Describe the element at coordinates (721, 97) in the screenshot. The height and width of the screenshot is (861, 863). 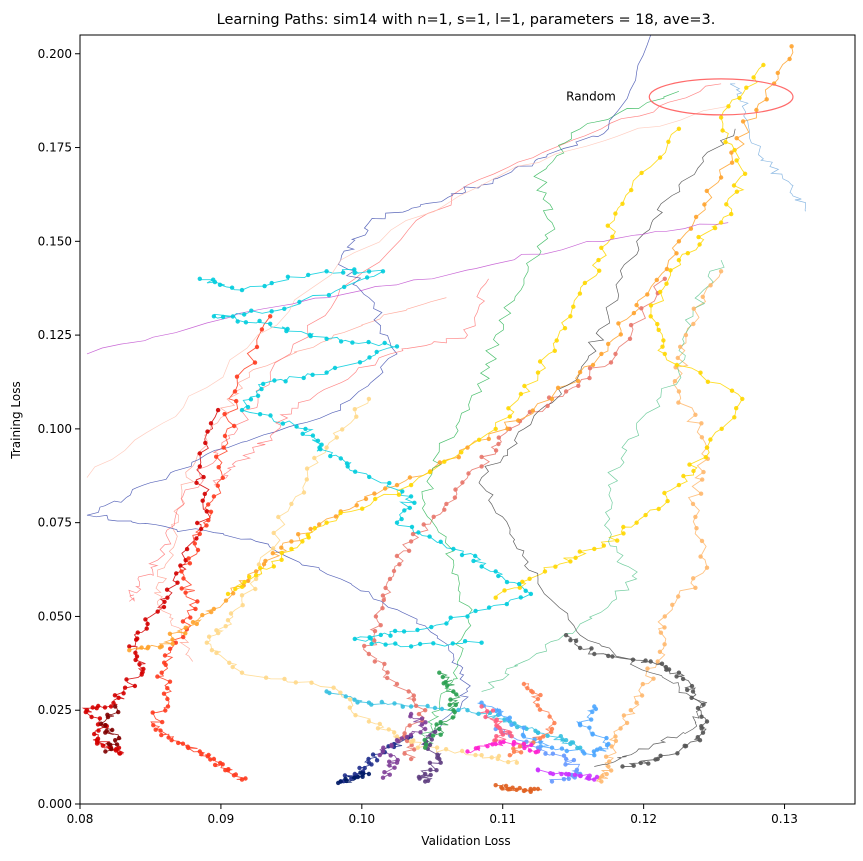
I see `annotation-layer` at that location.